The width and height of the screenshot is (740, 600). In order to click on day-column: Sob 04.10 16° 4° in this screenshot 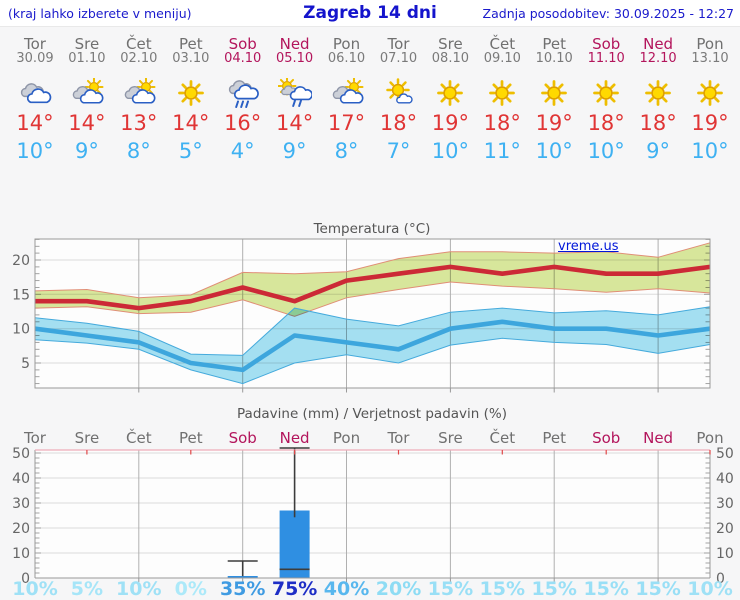, I will do `click(242, 107)`.